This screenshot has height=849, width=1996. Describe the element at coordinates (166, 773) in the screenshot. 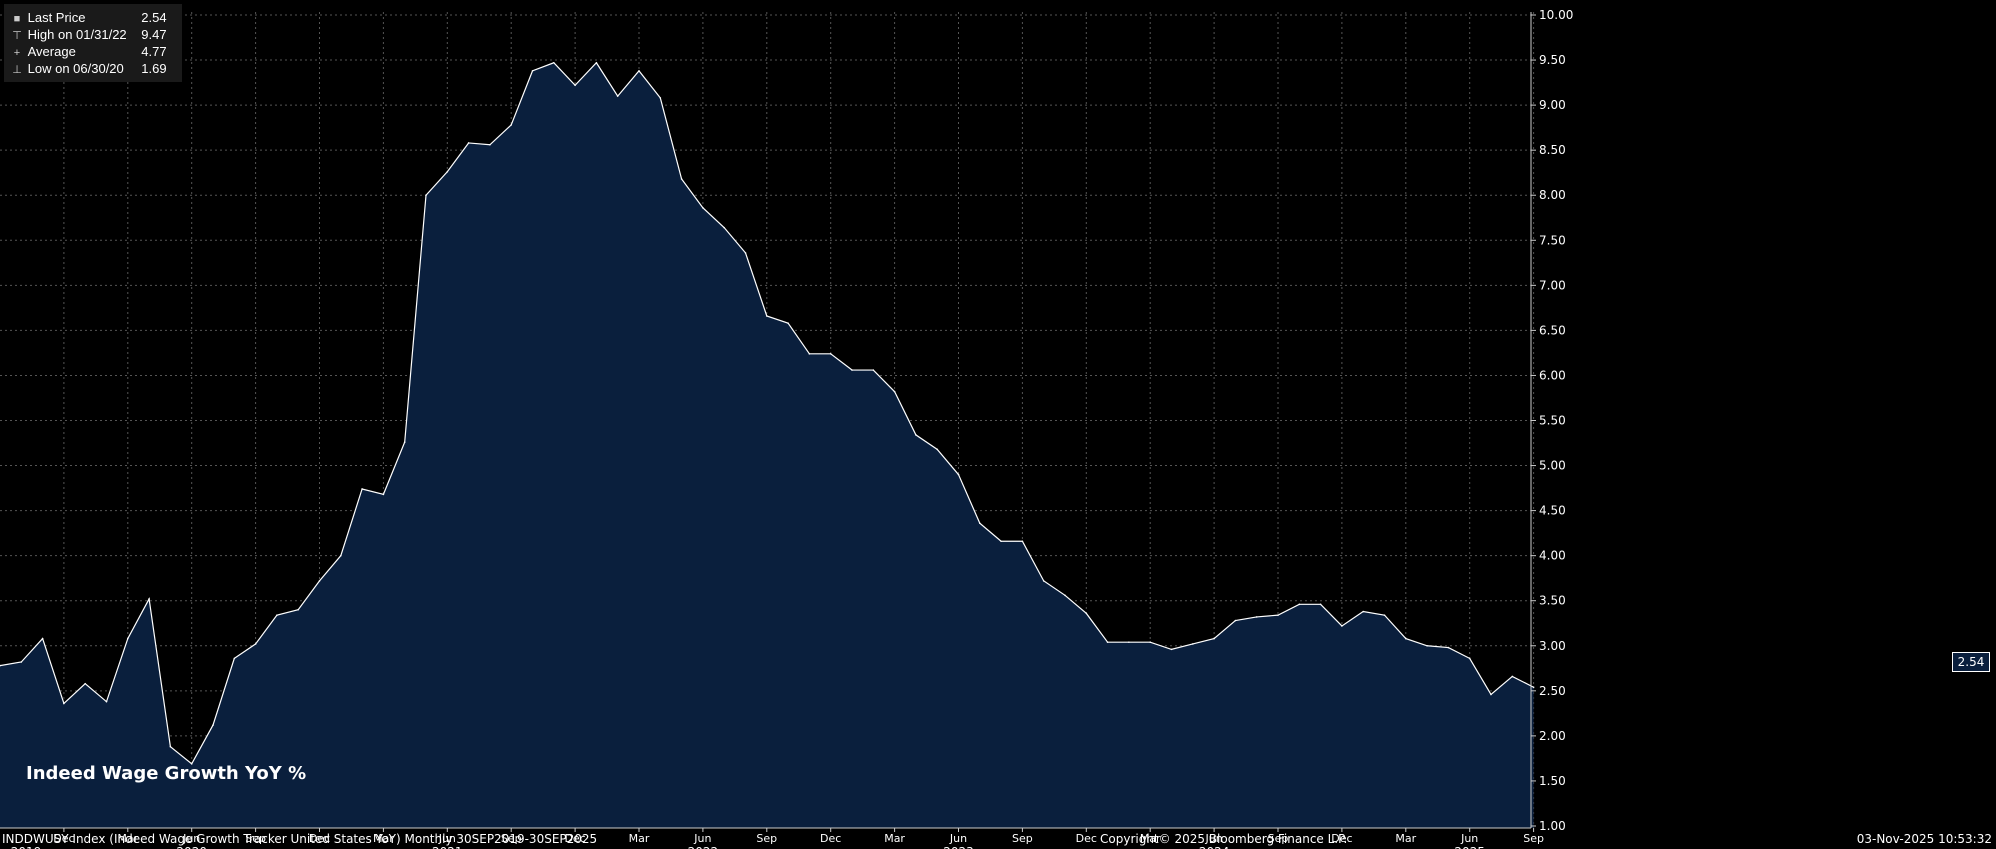

I see `chart-title: Indeed Wage Growth YoY %` at that location.